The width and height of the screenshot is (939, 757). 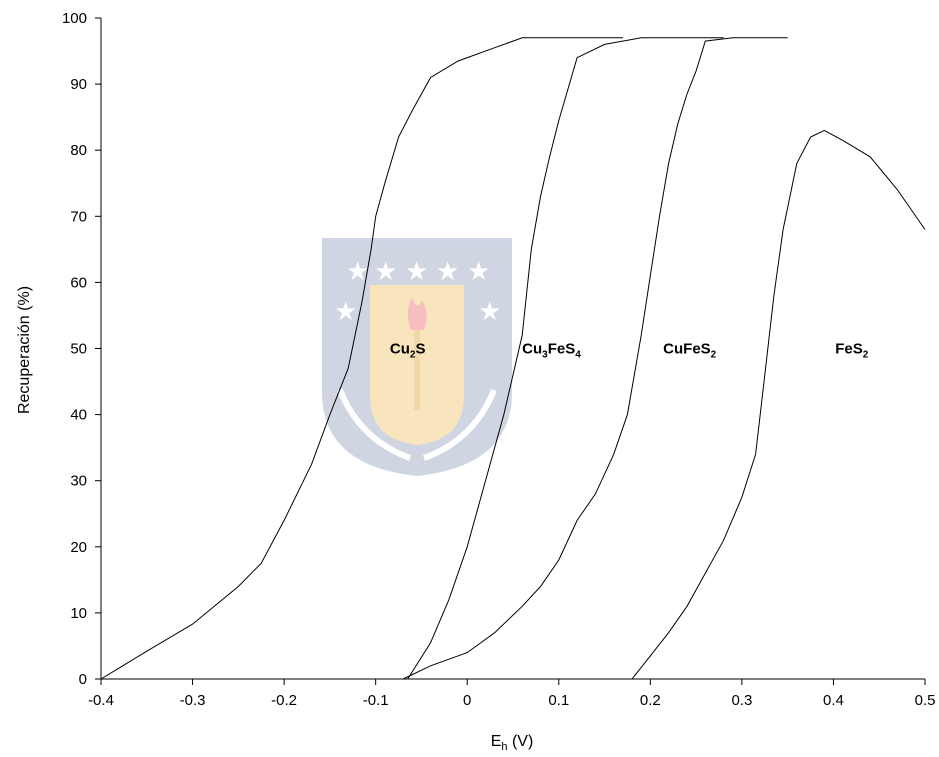 I want to click on x-tick-label: -0.3, so click(x=193, y=700).